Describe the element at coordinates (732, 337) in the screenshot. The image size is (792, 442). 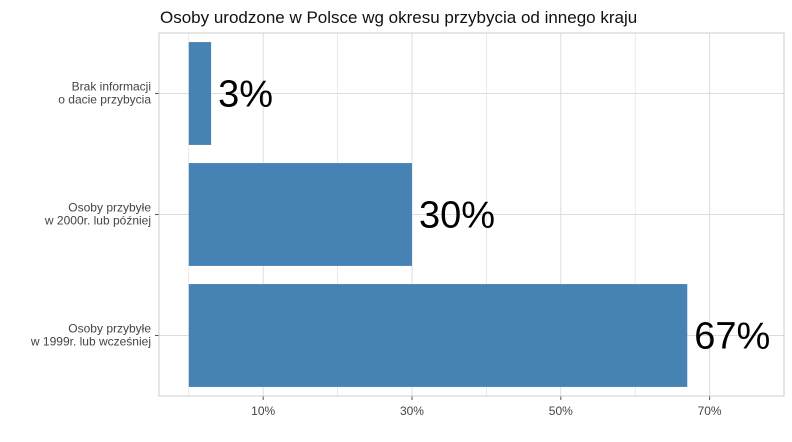
I see `bar-value-label: 67%` at that location.